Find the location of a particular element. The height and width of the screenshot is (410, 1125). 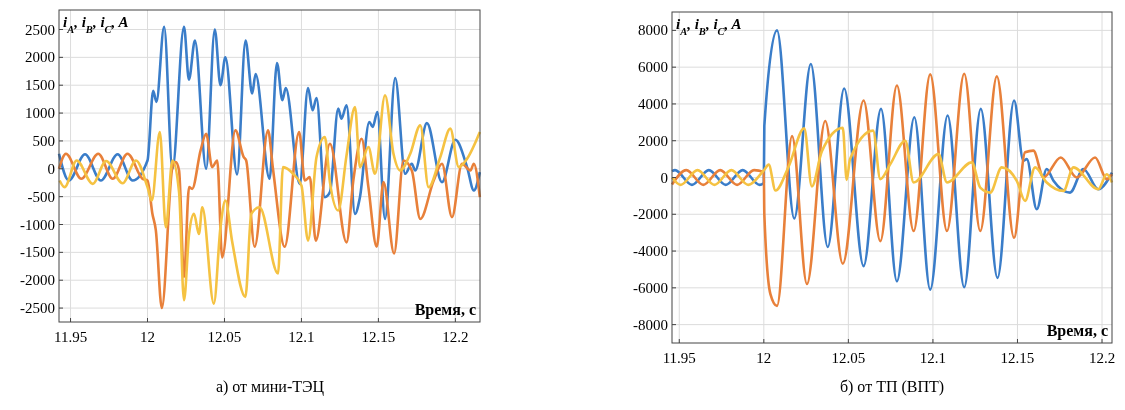

y-tick-label: -1000 is located at coordinates (37, 224).